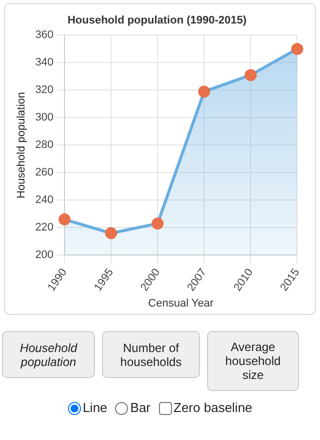  What do you see at coordinates (44, 228) in the screenshot?
I see `y-tick-label: 220` at bounding box center [44, 228].